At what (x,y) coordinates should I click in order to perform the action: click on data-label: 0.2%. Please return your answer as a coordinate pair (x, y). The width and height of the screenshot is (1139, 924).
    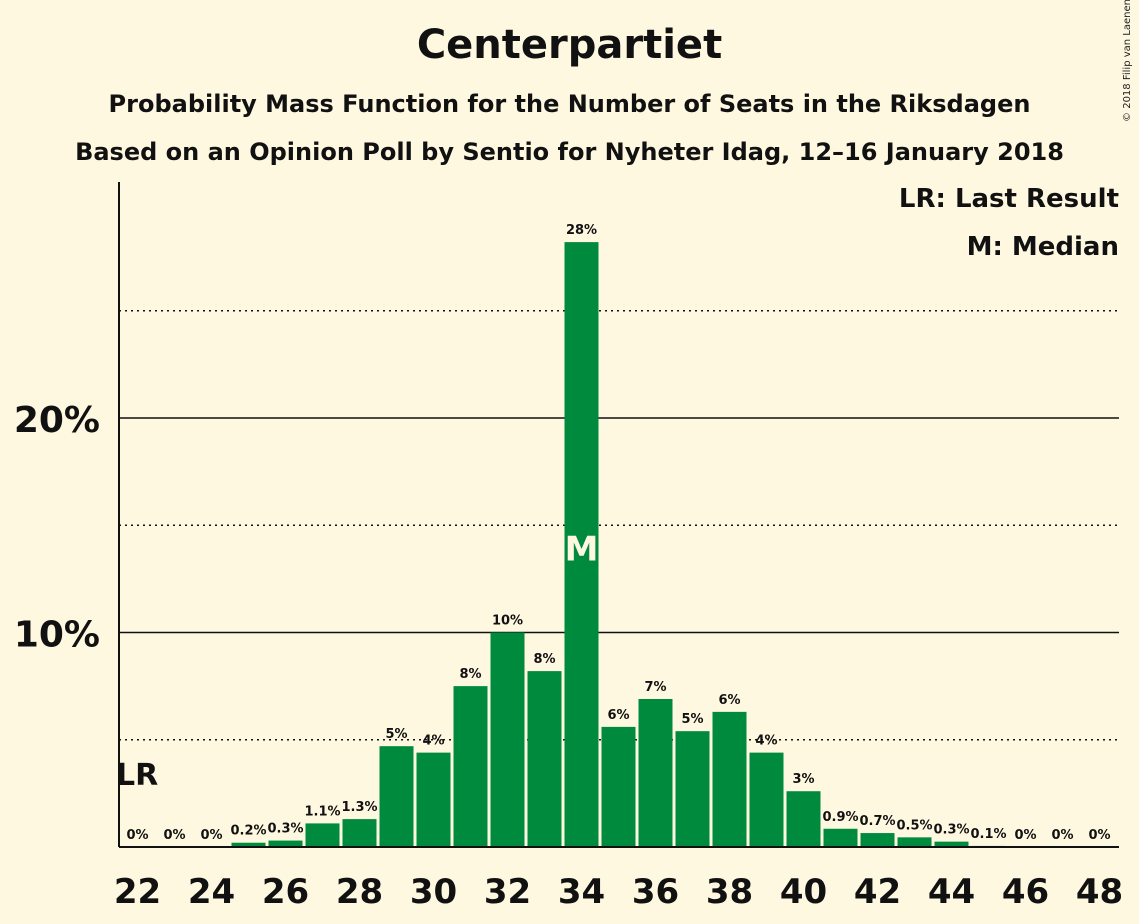
    Looking at the image, I should click on (248, 831).